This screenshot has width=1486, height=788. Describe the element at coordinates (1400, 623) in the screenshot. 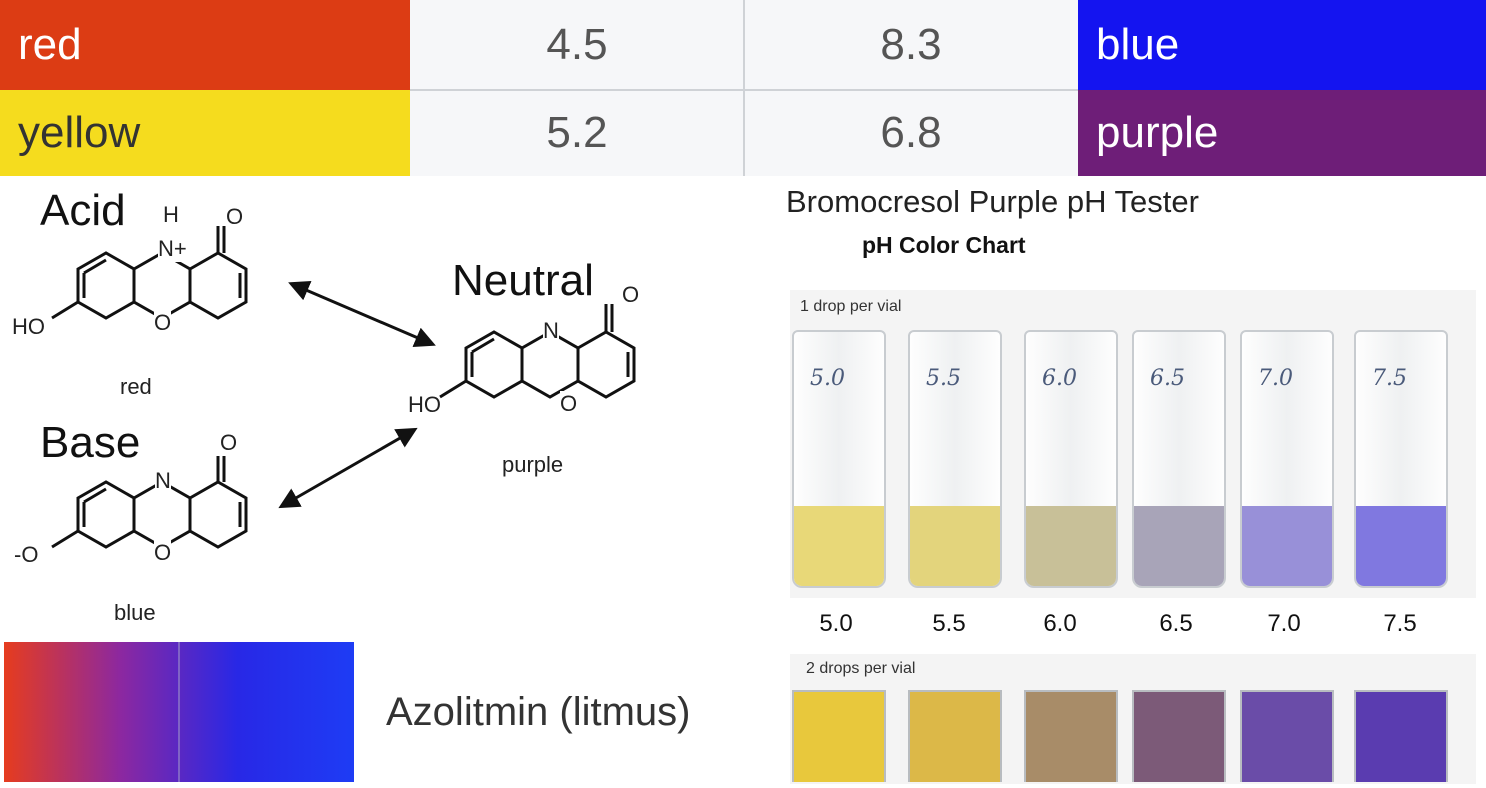

I see `ph-label: 7.5` at that location.